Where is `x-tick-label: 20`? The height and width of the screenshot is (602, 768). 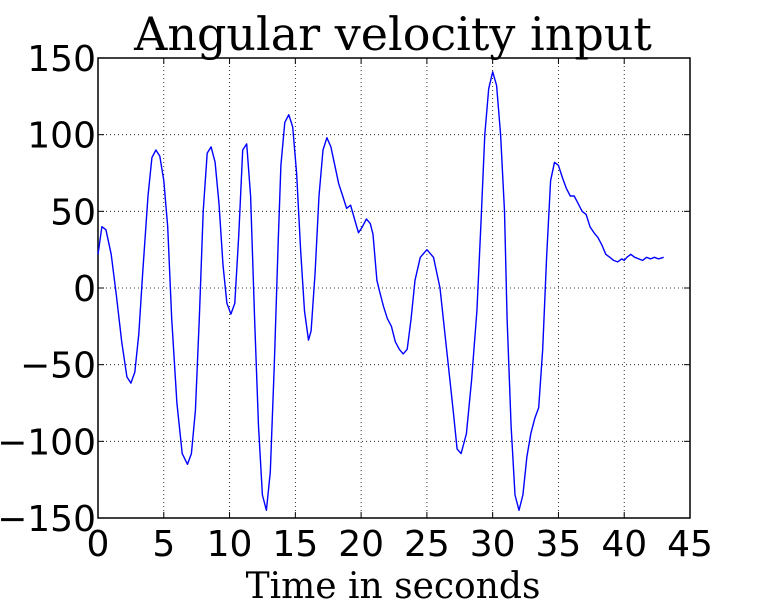 x-tick-label: 20 is located at coordinates (361, 544).